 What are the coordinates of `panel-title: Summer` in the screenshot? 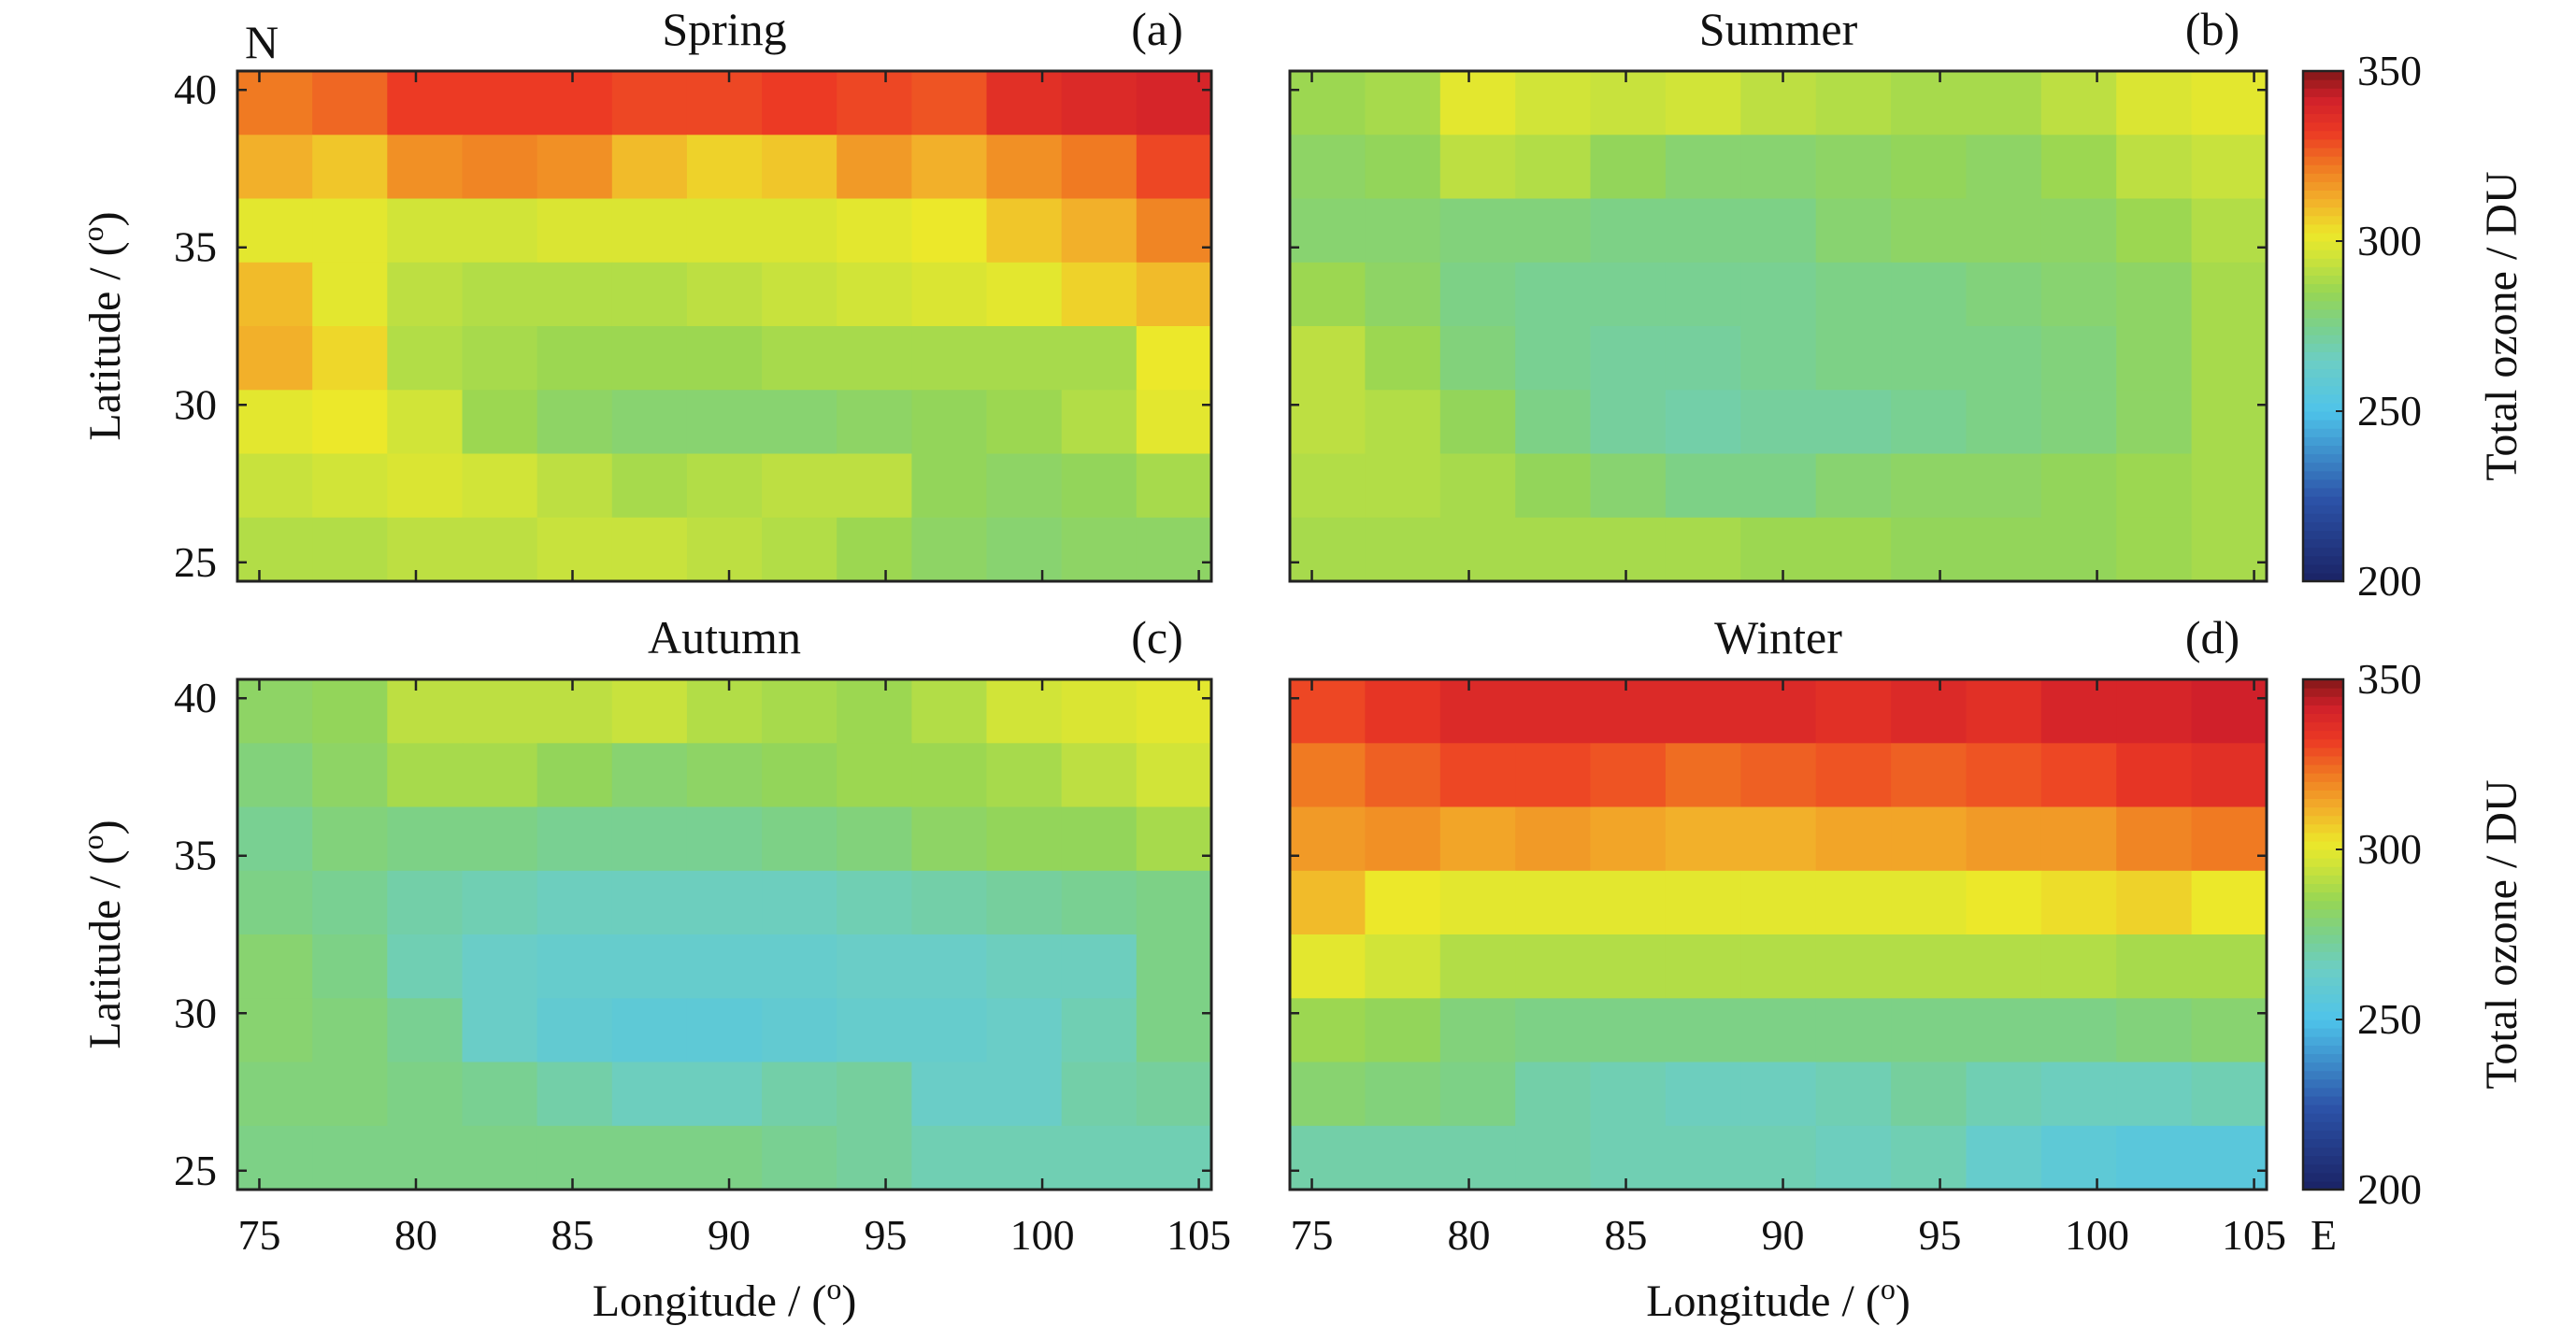 It's located at (1778, 29).